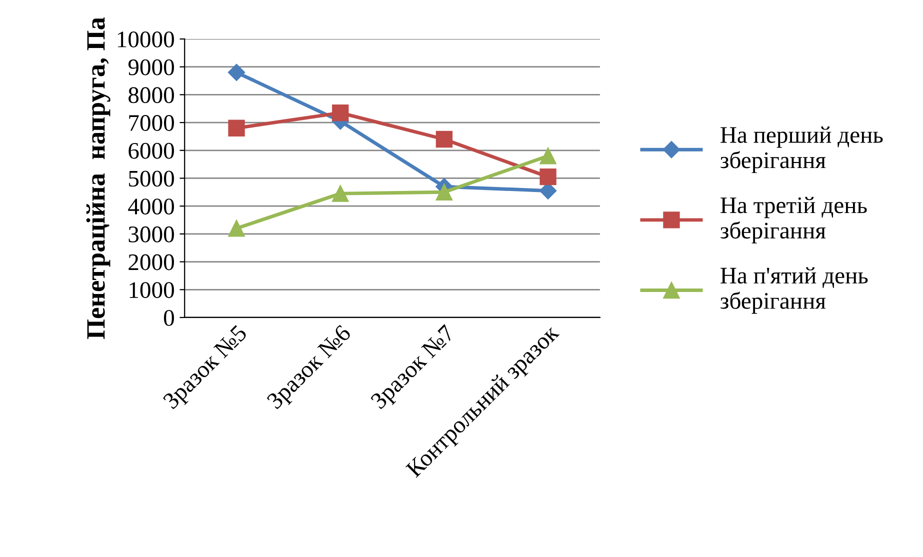 This screenshot has width=923, height=557. What do you see at coordinates (151, 262) in the screenshot?
I see `y-tick-label: 2000` at bounding box center [151, 262].